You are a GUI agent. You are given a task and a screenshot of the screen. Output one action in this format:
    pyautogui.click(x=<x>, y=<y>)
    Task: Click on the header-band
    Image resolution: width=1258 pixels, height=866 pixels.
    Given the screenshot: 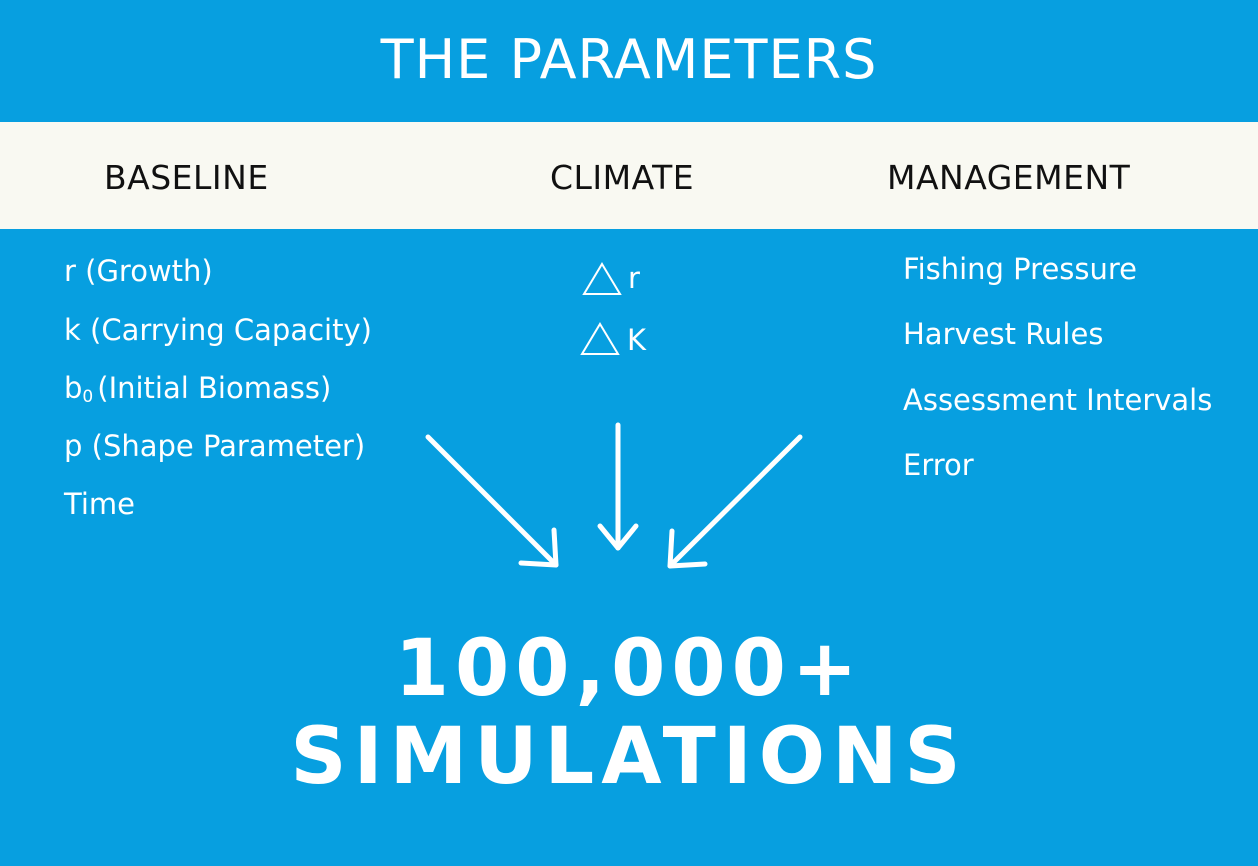 What is the action you would take?
    pyautogui.click(x=629, y=175)
    